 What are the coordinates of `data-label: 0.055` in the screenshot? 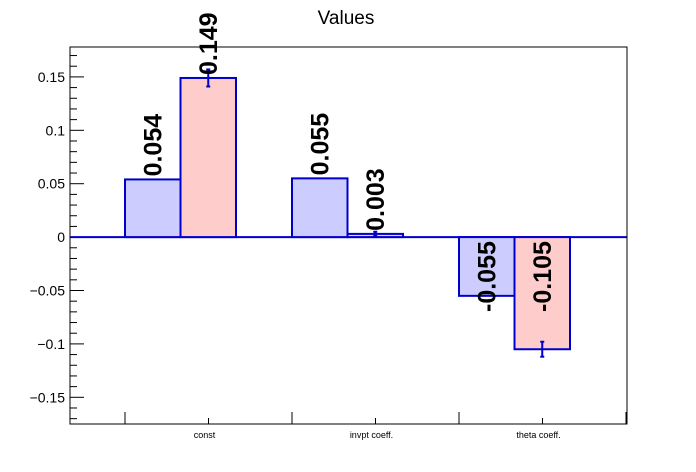 It's located at (321, 144).